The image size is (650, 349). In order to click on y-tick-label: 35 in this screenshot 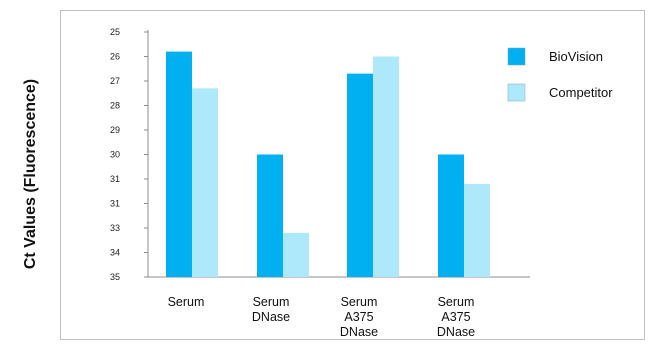, I will do `click(115, 277)`.